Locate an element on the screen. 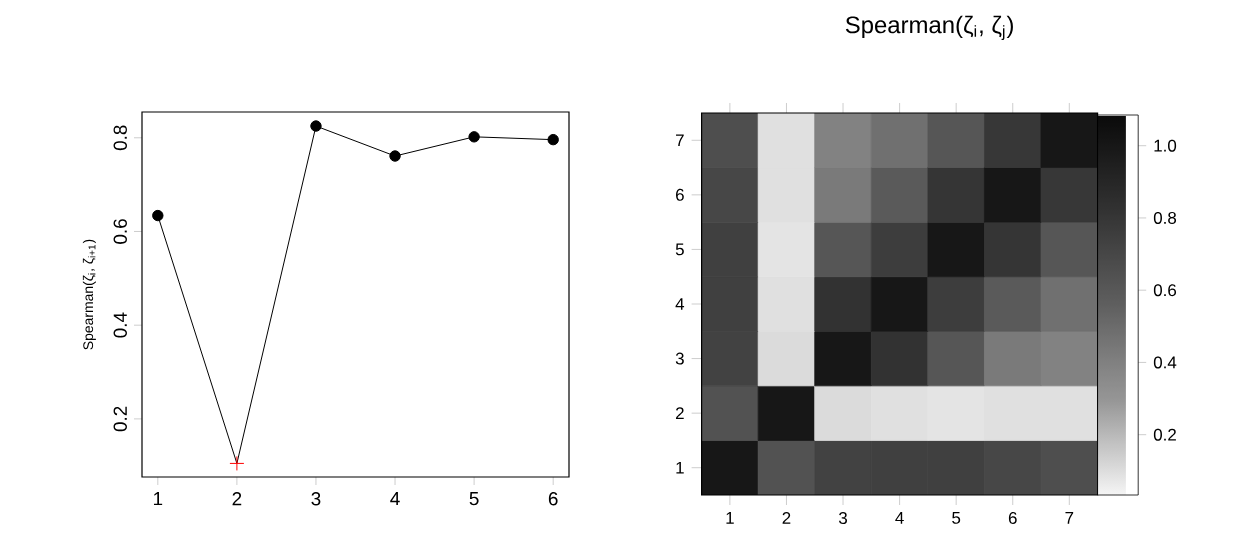  y-tick-label: 0.2 is located at coordinates (120, 419).